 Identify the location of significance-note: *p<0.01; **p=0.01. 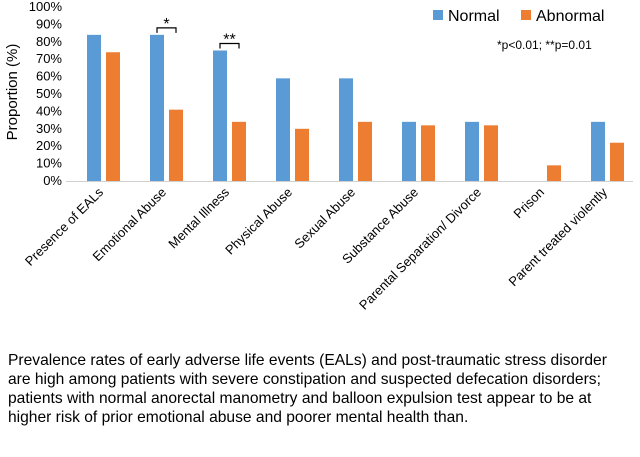
(544, 45).